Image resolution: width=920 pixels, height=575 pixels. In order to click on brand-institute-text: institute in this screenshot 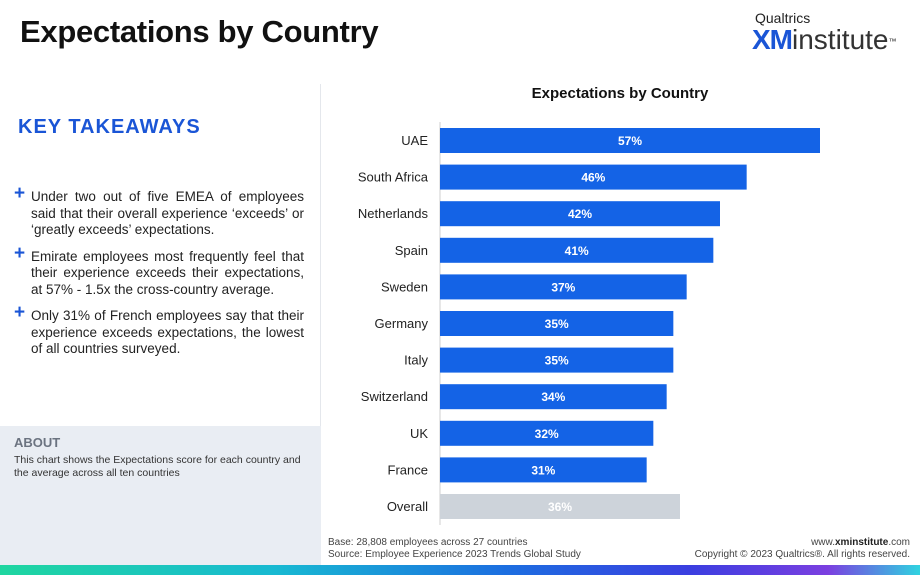, I will do `click(840, 39)`.